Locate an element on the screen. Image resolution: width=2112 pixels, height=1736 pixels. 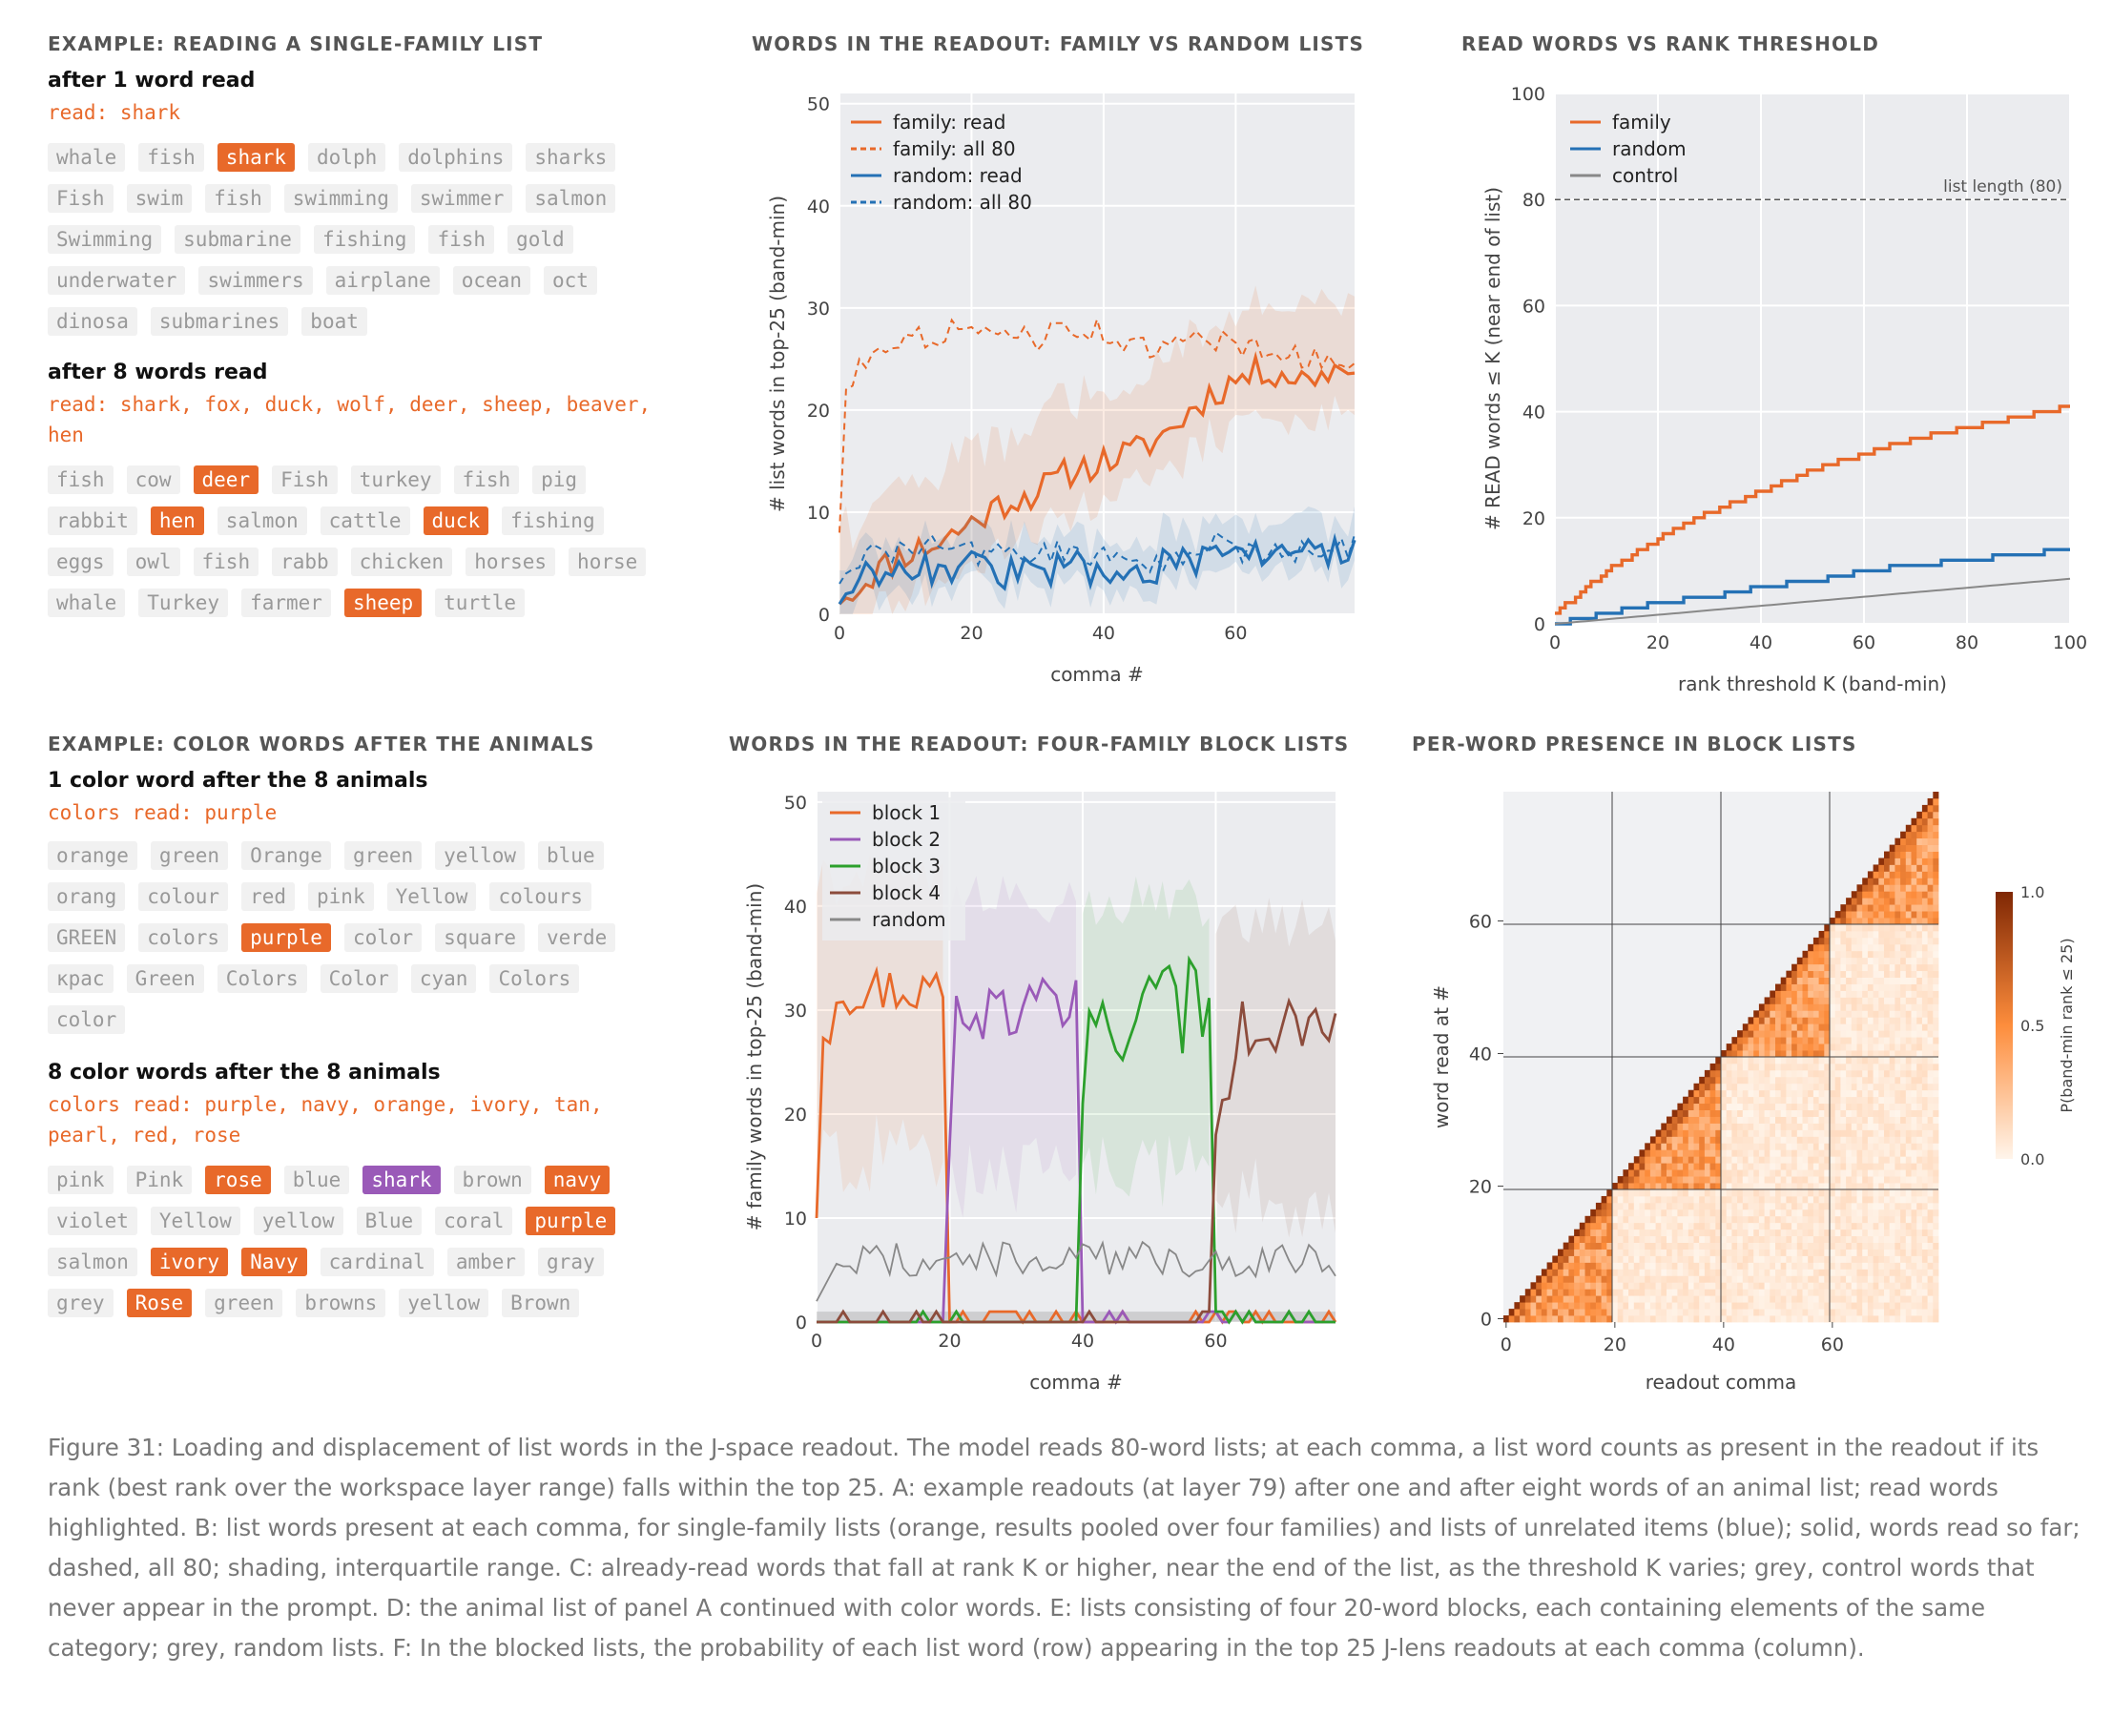
y-tick-label: 40 is located at coordinates (818, 206).